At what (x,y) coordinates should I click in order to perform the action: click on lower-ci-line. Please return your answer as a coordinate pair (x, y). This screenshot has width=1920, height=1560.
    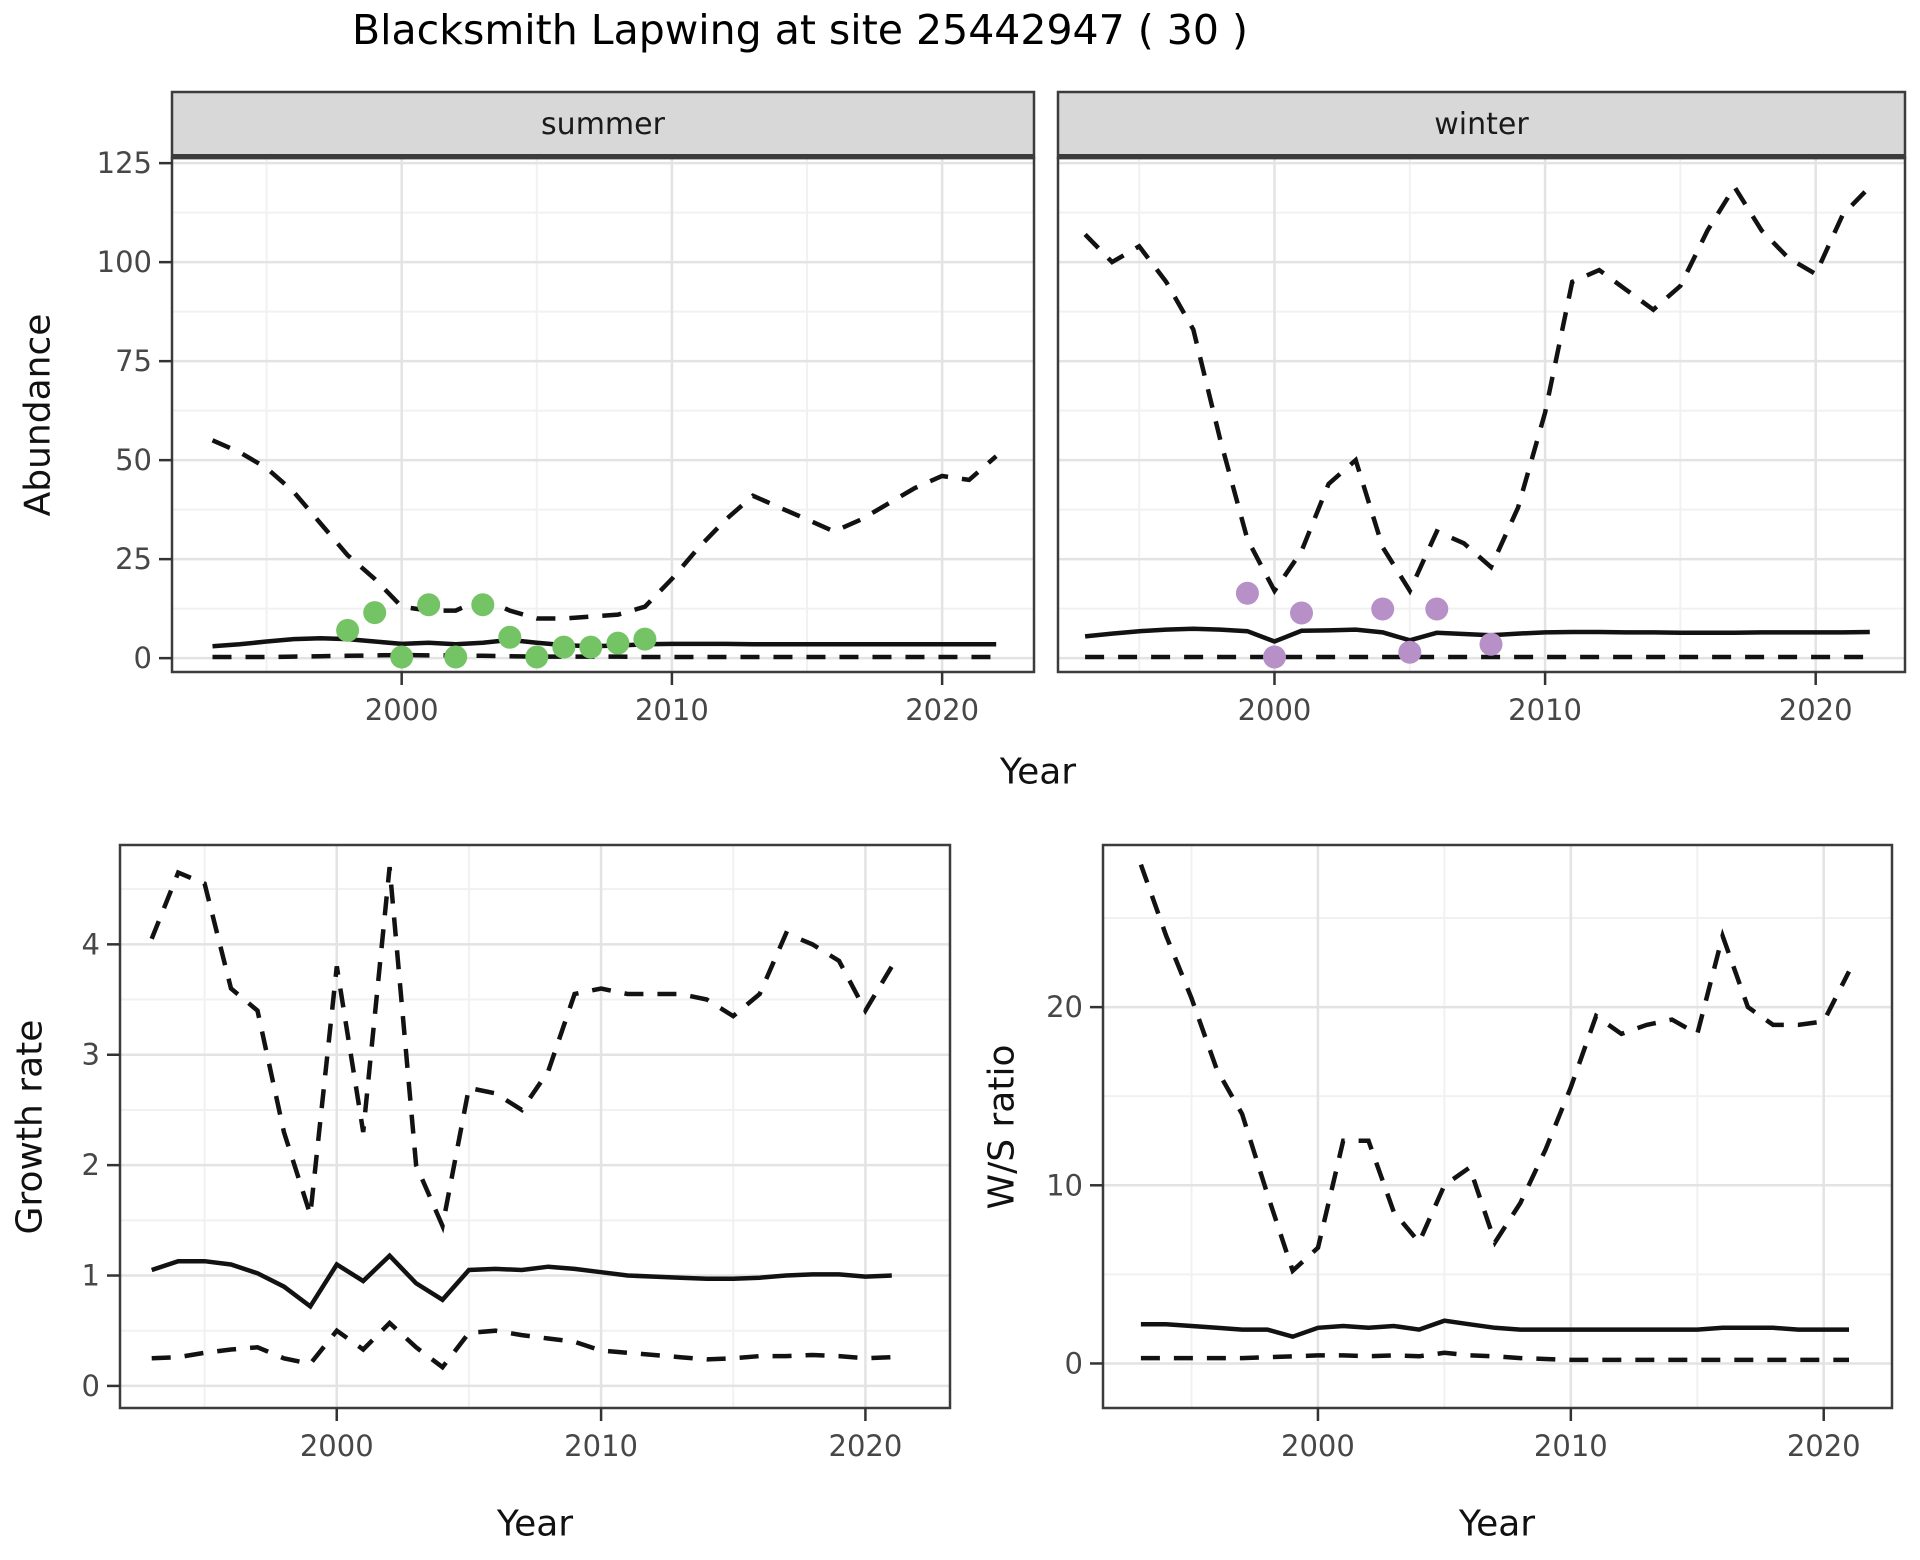
    Looking at the image, I should click on (521, 1345).